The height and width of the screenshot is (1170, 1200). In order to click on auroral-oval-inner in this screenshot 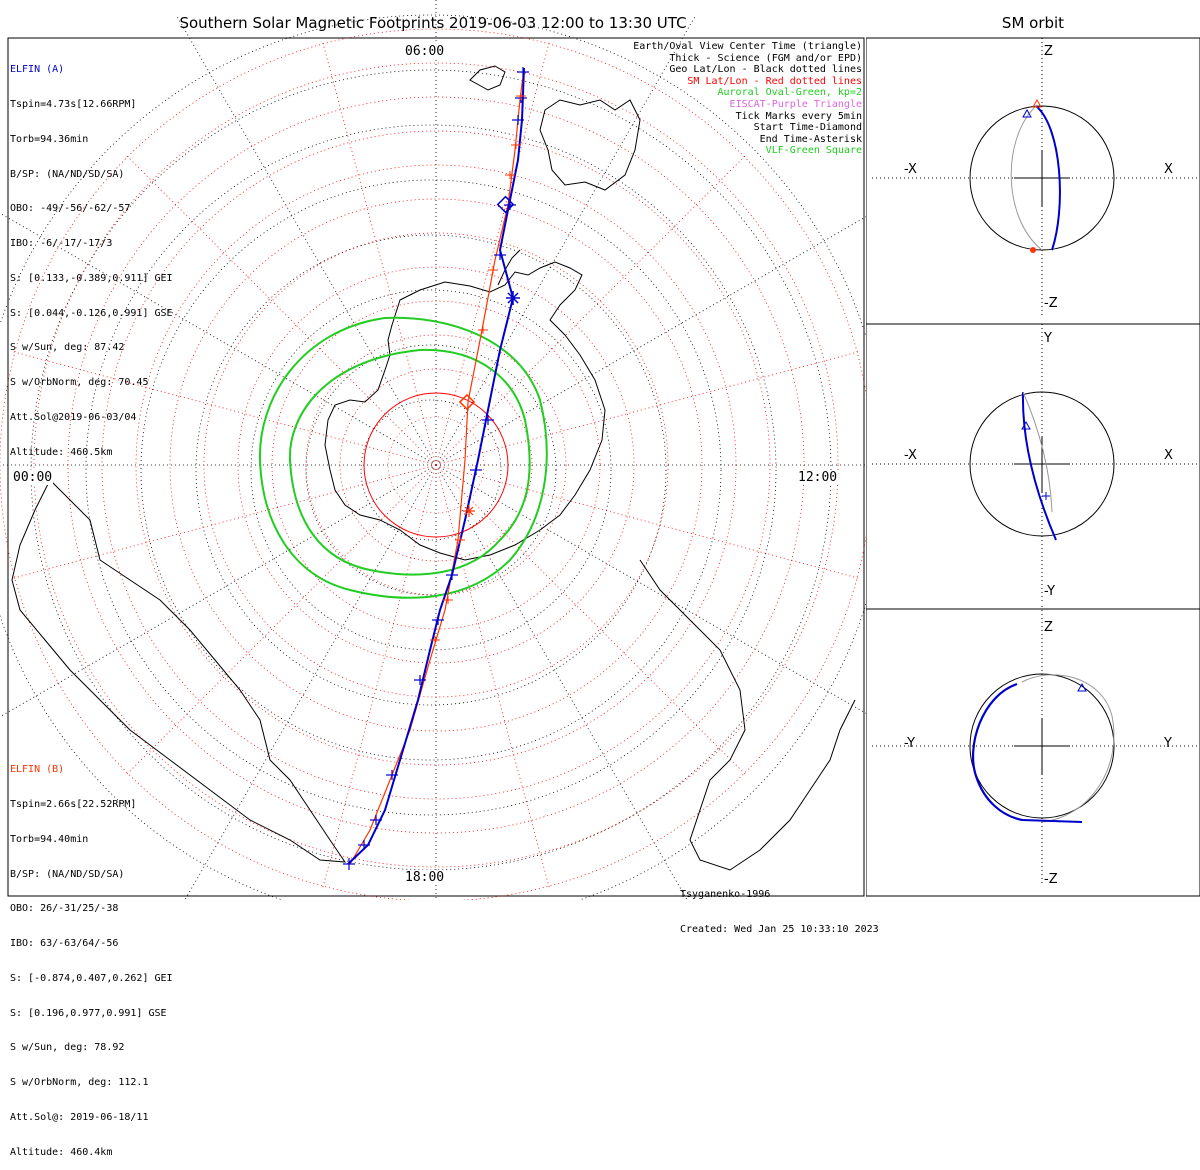, I will do `click(409, 462)`.